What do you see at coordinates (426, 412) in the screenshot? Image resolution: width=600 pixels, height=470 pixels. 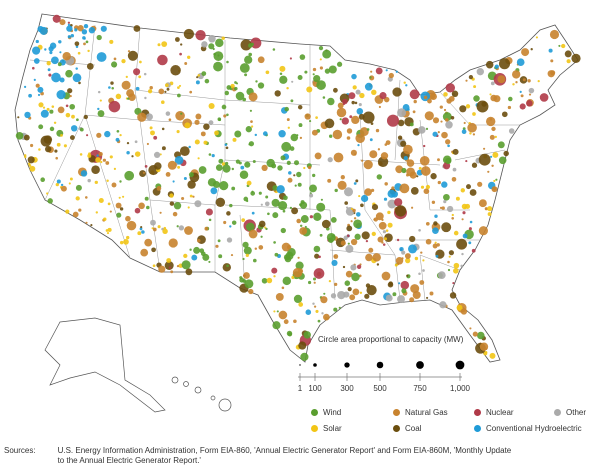 I see `legend-label: Natural Gas` at bounding box center [426, 412].